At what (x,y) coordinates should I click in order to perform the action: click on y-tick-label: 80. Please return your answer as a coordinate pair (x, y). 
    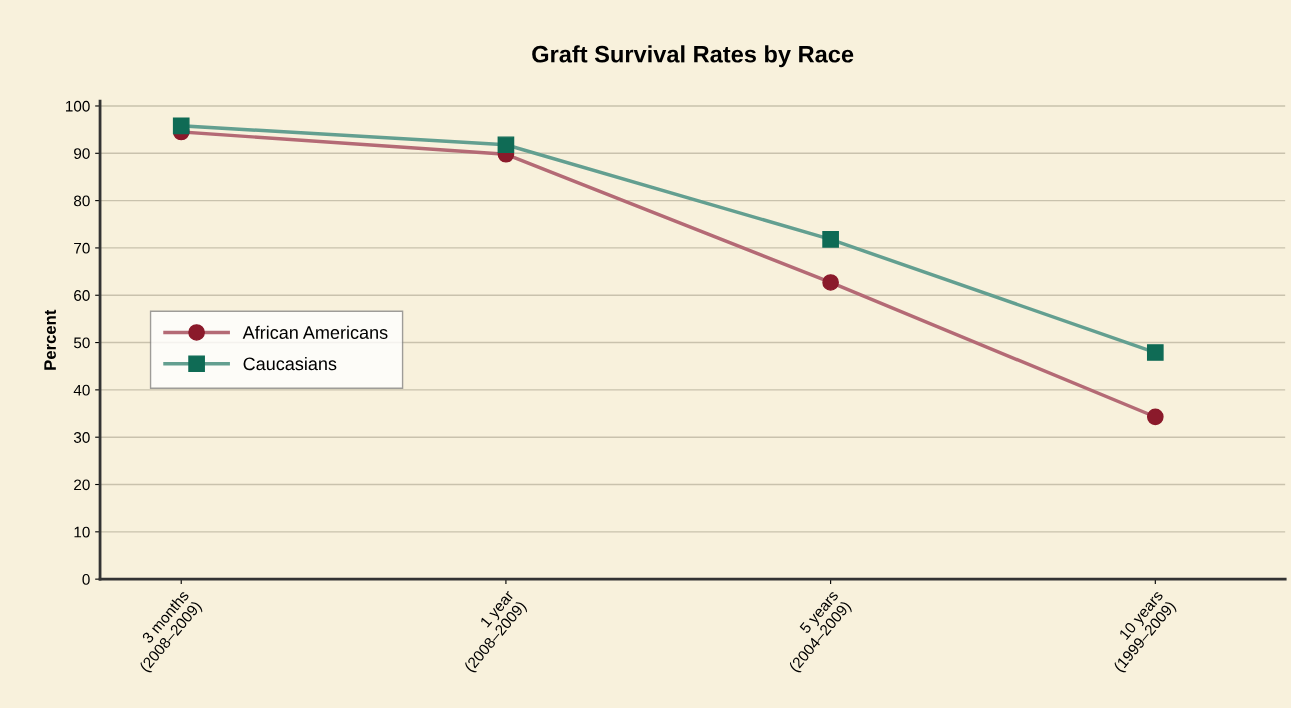
    Looking at the image, I should click on (82, 201).